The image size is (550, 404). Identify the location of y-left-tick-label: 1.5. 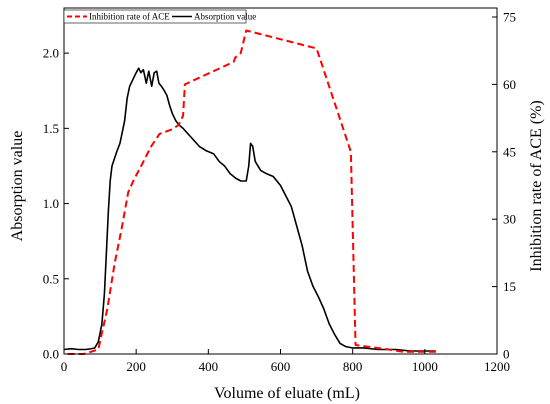
(51, 128).